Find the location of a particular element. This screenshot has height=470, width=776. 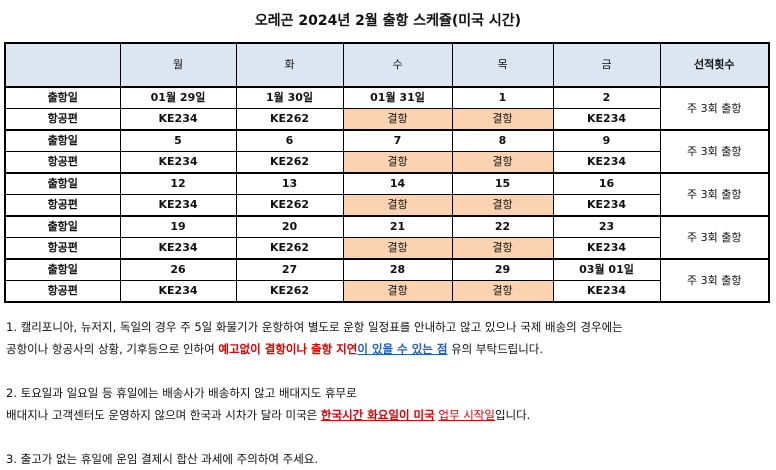

table-row-departure: 출항일 19 20 21 22 23 주 3회 출항 is located at coordinates (387, 237).